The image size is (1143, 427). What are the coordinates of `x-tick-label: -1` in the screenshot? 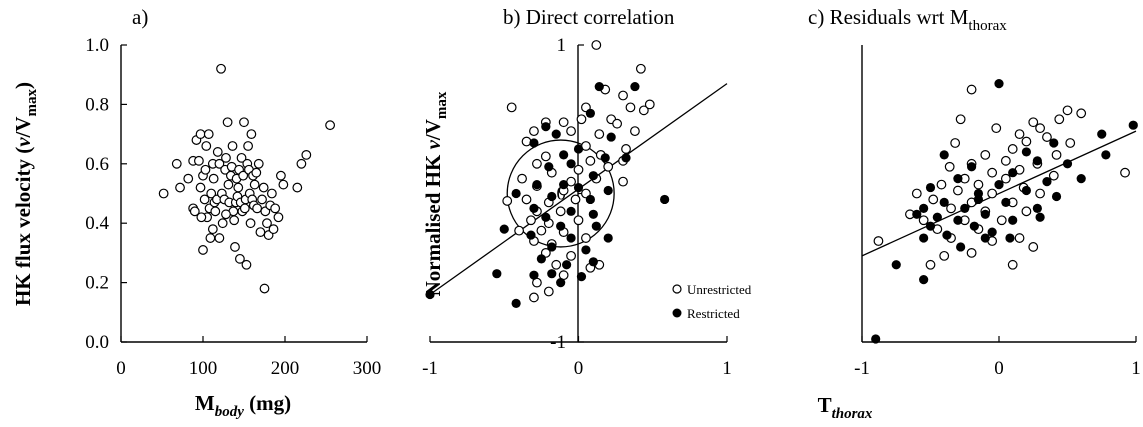 It's located at (862, 368).